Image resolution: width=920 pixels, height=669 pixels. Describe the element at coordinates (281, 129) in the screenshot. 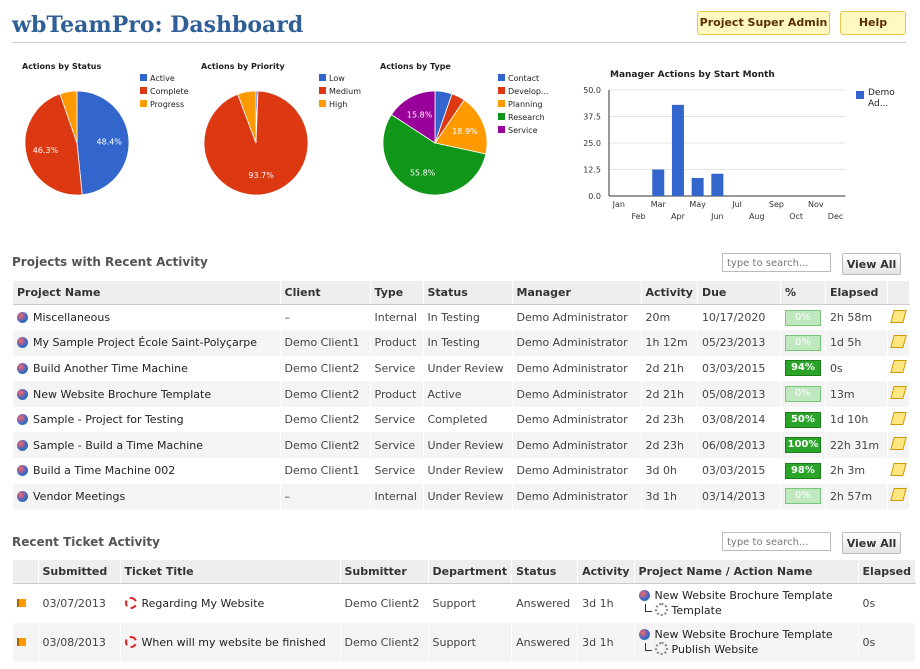

I see `chart: Actions by Priority Low 93.7% Medium High` at that location.